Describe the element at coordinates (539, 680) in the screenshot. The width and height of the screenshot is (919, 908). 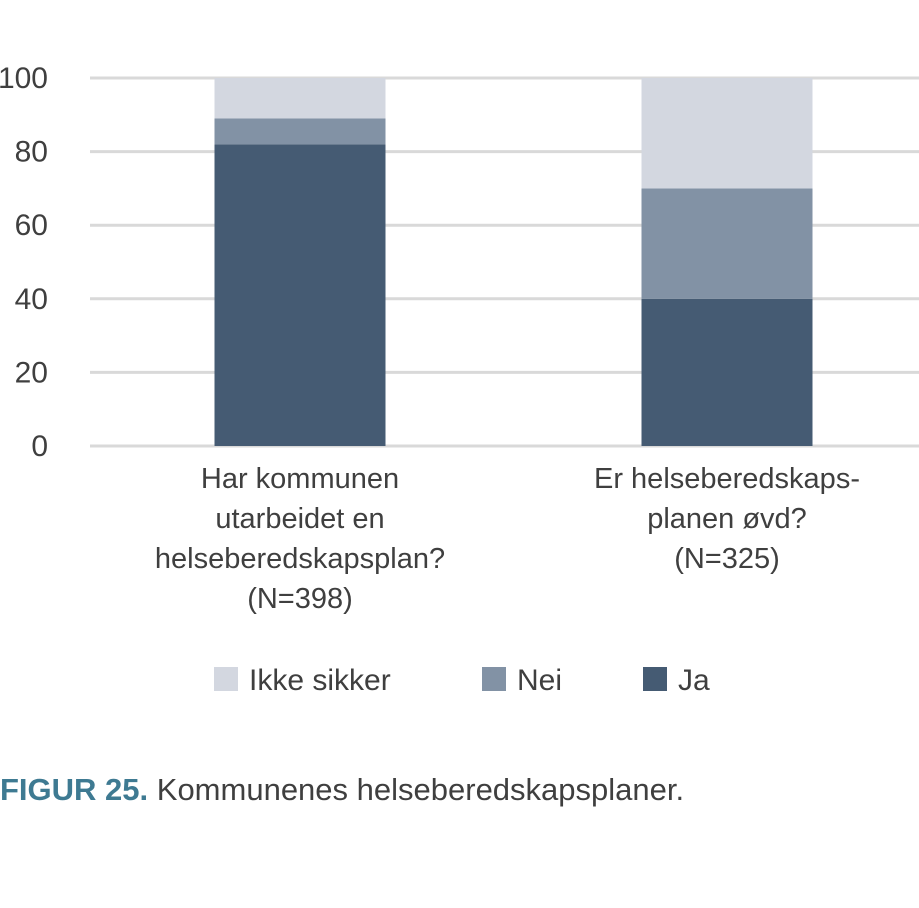
I see `legend-label: Nei` at that location.